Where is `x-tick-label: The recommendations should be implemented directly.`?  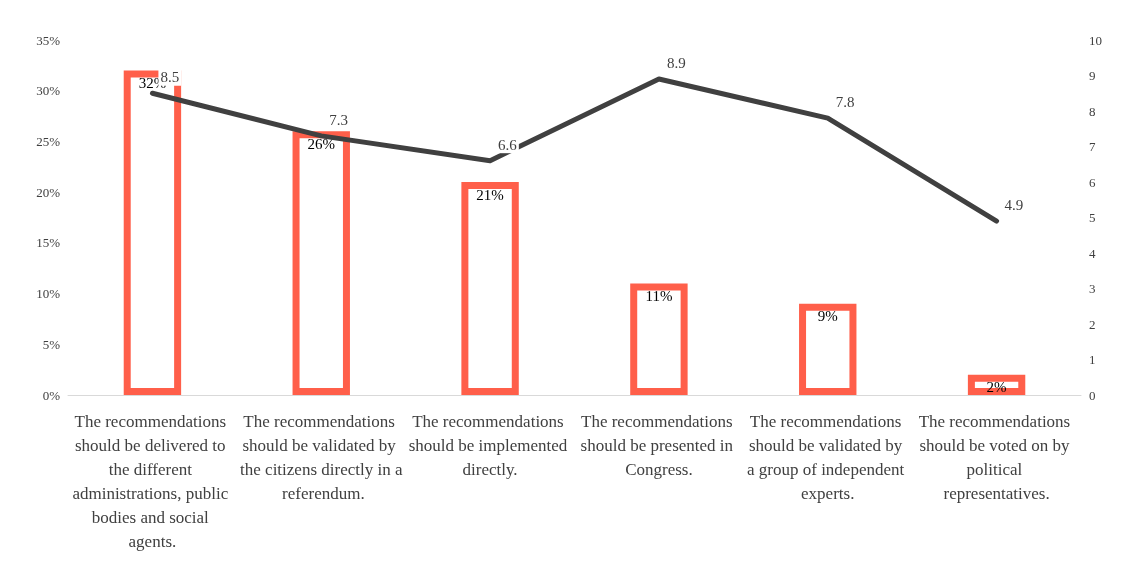 x-tick-label: The recommendations should be implemented directly. is located at coordinates (490, 445).